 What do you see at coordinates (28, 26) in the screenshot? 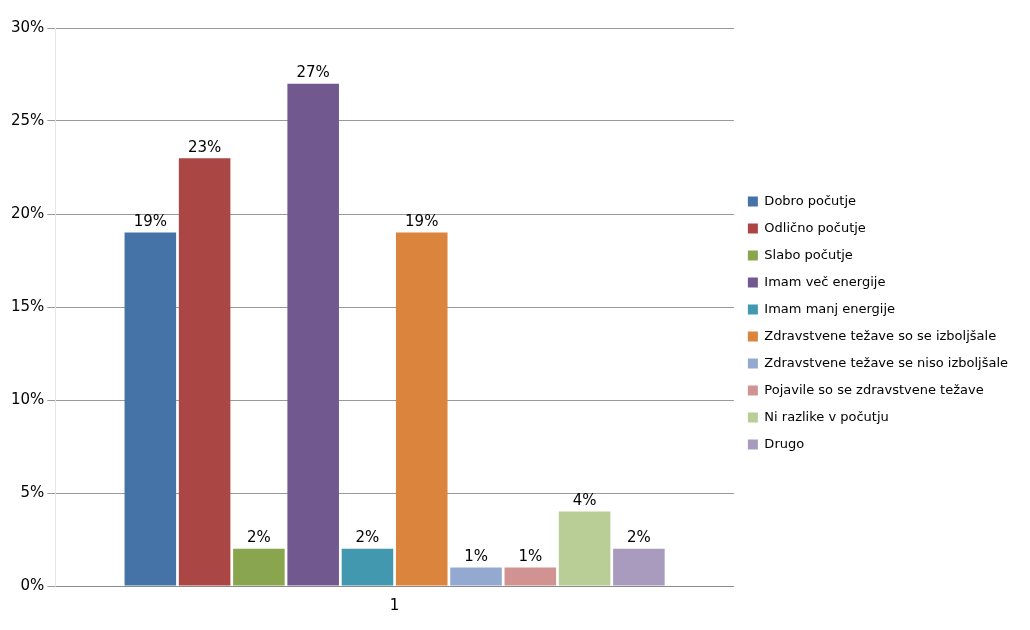
I see `y-tick-label: 30%` at bounding box center [28, 26].